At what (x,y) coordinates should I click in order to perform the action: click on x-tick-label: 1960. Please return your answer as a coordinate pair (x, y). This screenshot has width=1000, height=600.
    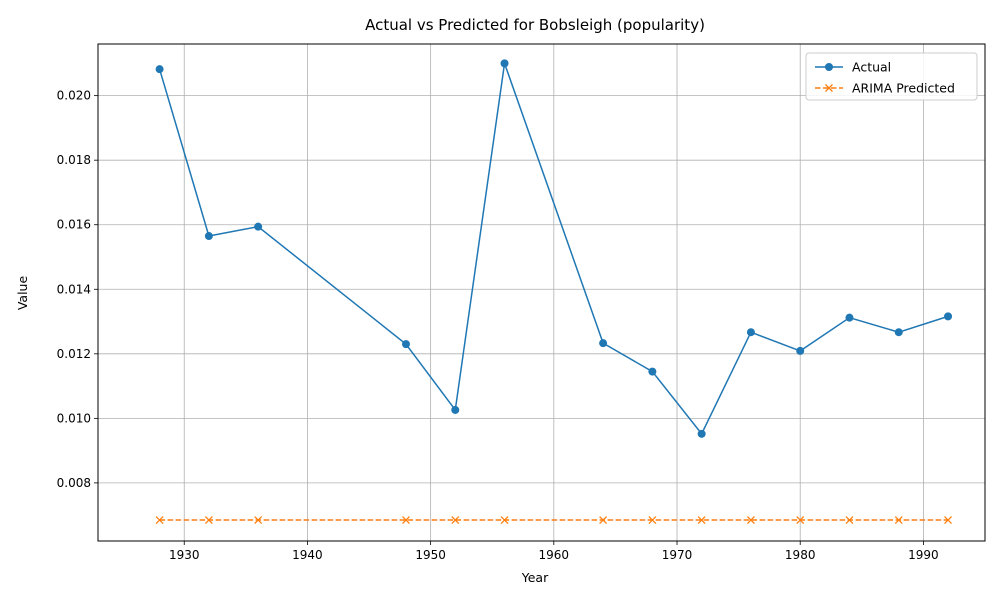
    Looking at the image, I should click on (554, 555).